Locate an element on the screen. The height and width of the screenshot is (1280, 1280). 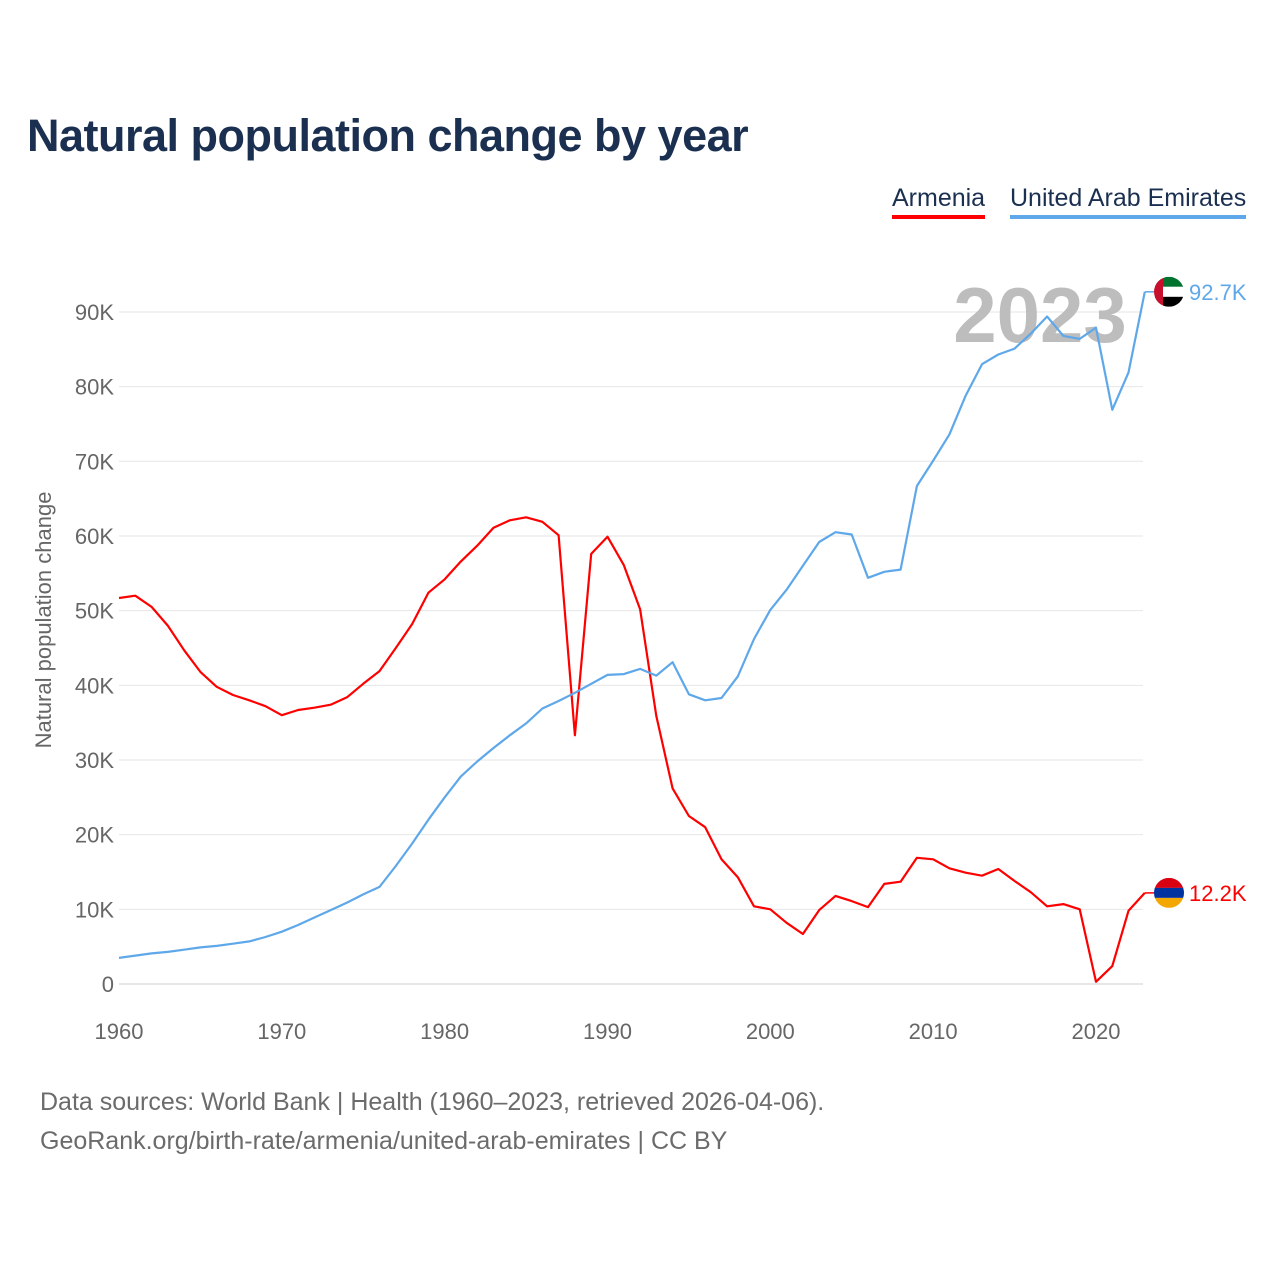
y-axis-title: Natural population change is located at coordinates (43, 620).